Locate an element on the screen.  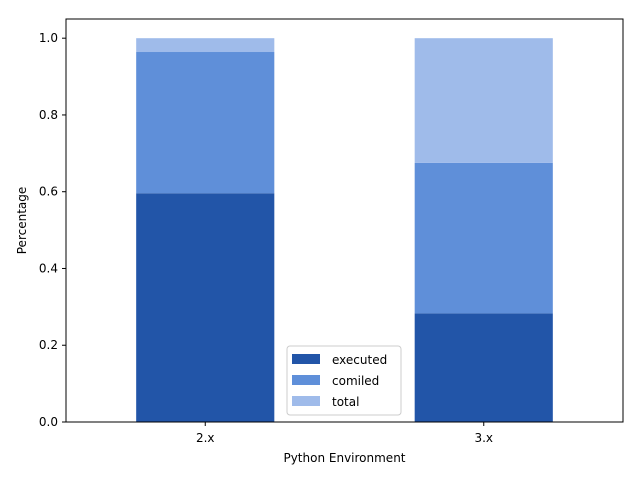
legend-label-executed: executed is located at coordinates (359, 360).